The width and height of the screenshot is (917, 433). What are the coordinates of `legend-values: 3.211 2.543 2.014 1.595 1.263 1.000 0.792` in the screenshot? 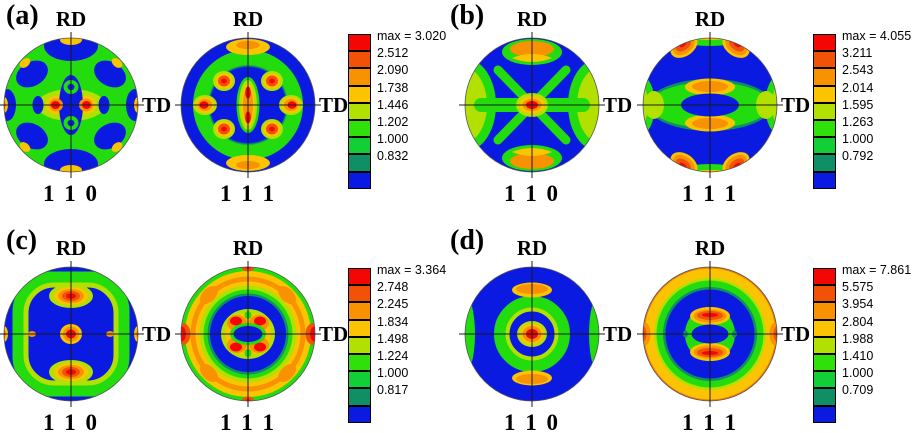 It's located at (876, 105).